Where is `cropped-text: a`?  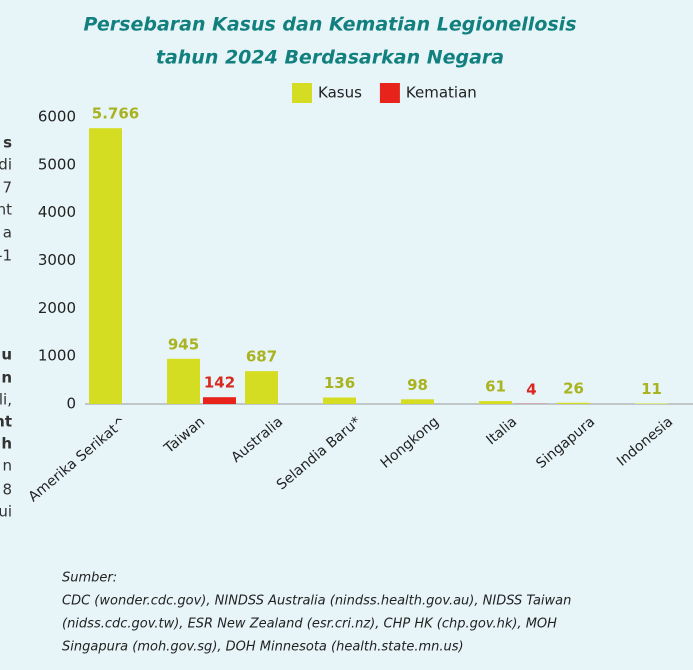
cropped-text: a is located at coordinates (7, 233).